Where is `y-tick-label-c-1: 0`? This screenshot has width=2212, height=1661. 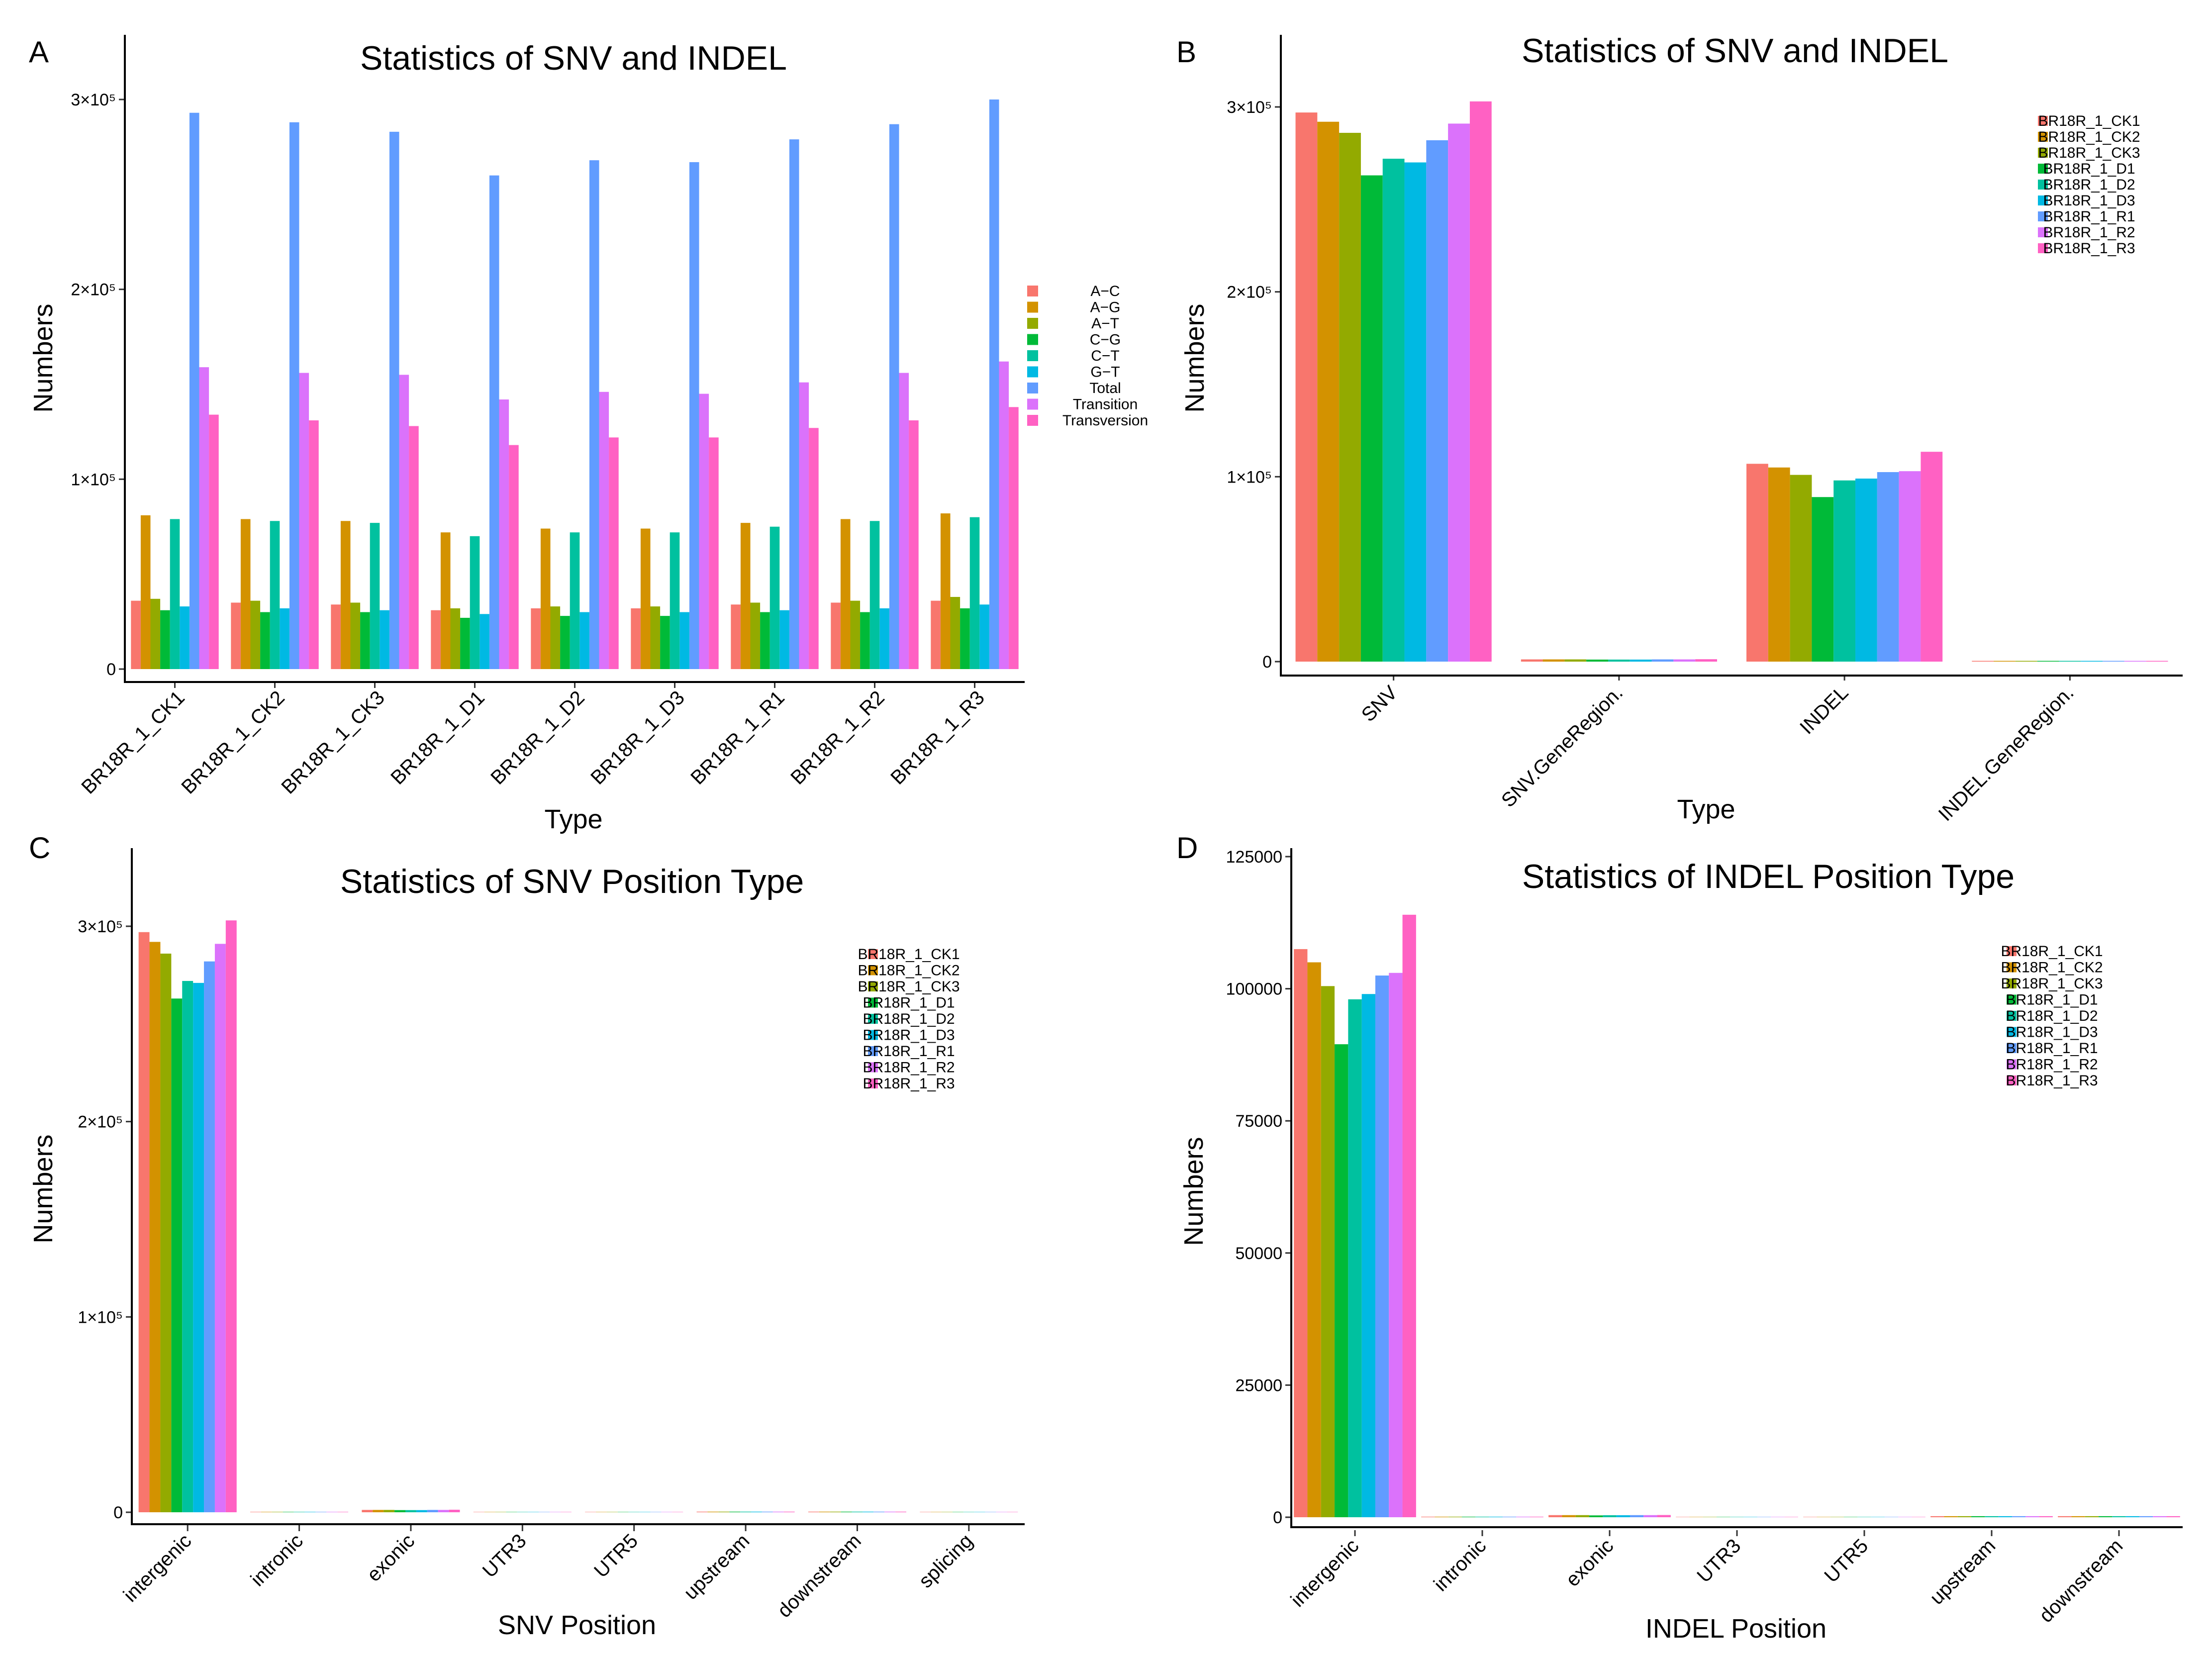 y-tick-label-c-1: 0 is located at coordinates (118, 1512).